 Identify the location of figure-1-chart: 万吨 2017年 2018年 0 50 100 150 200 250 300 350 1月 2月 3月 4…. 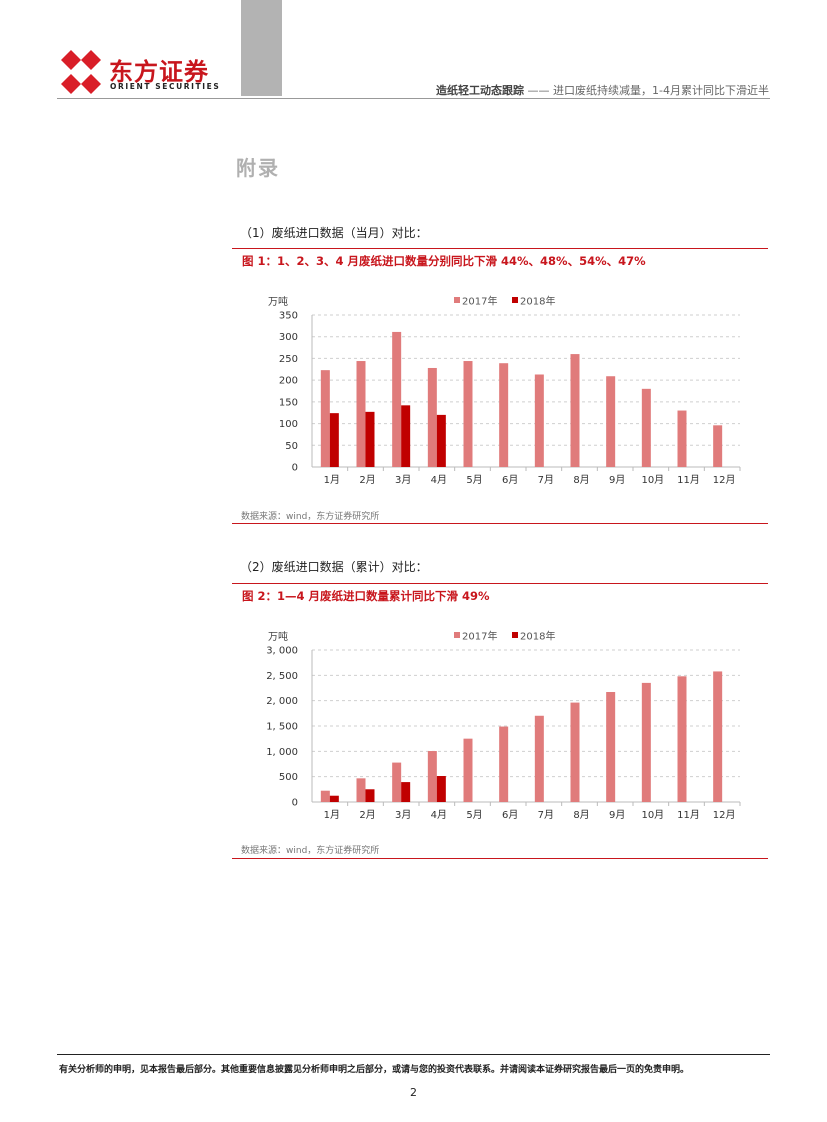
(504, 390).